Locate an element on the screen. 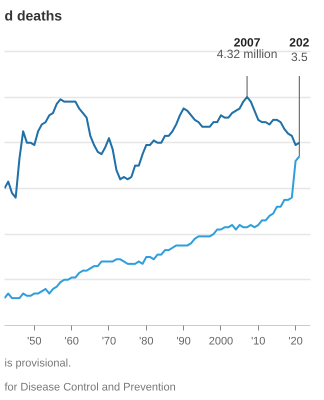  text: is provisional. is located at coordinates (38, 364).